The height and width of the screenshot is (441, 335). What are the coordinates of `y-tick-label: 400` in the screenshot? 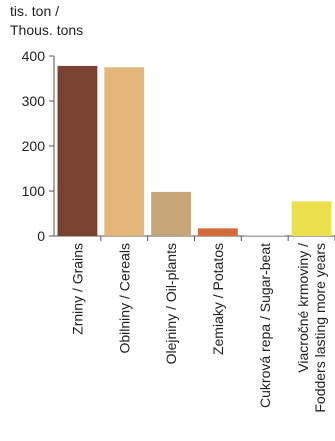 It's located at (34, 56).